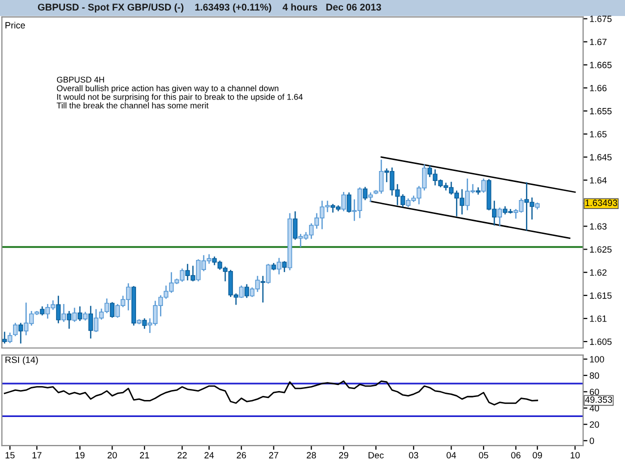 The width and height of the screenshot is (625, 469). I want to click on line-series, so click(271, 393).